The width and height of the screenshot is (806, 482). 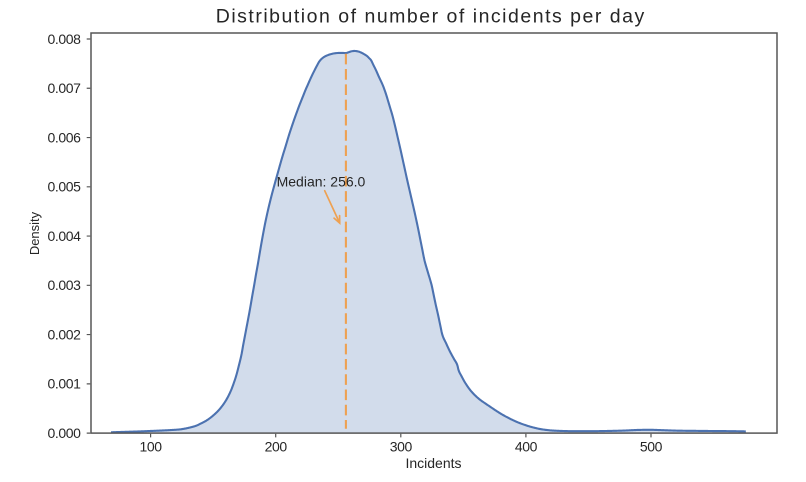 I want to click on svg-text: 200, so click(x=276, y=446).